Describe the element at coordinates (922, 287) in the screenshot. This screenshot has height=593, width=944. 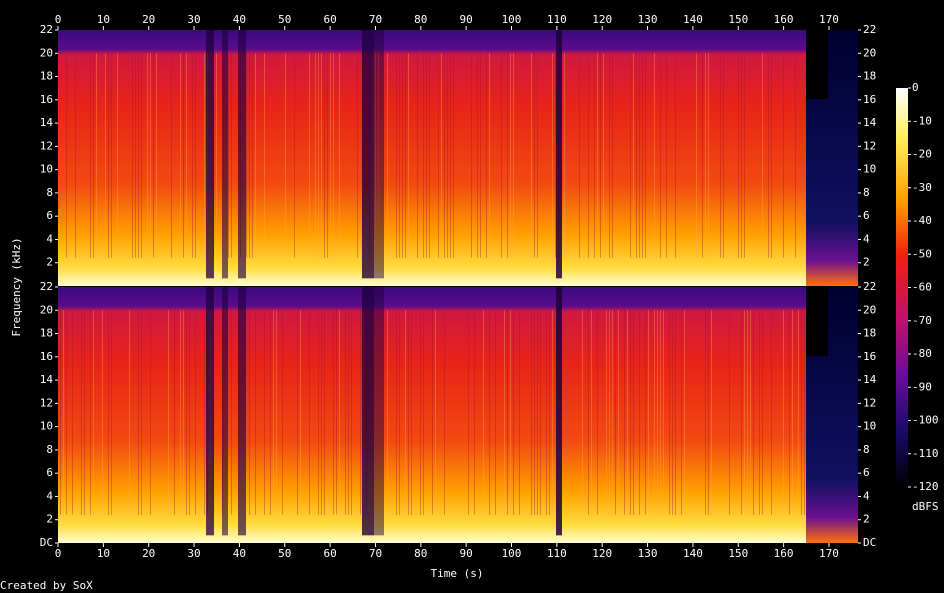
I see `colorbar-tick-label: -60` at that location.